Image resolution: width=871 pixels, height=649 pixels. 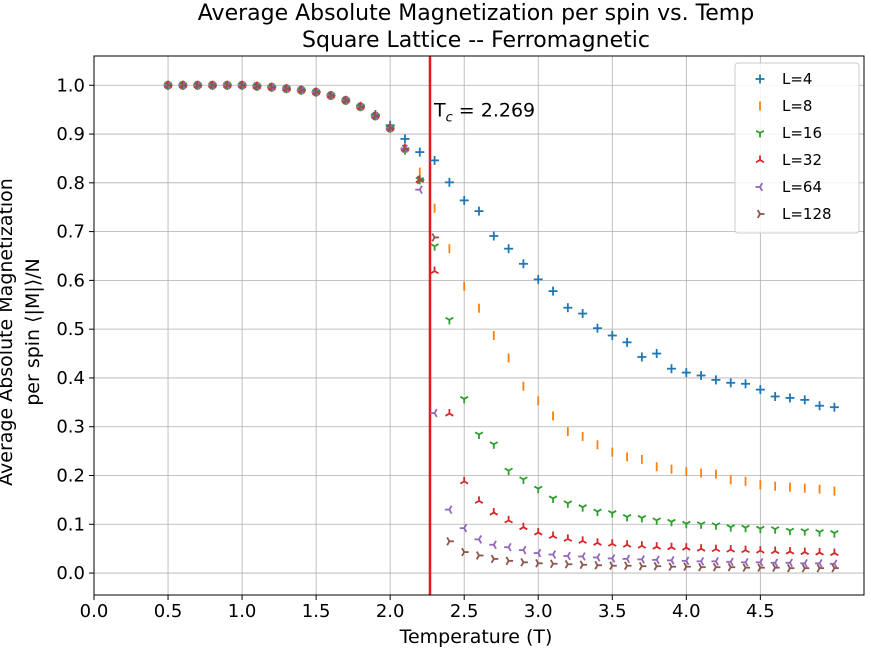 I want to click on critical-label-value: = 2.269, so click(x=494, y=111).